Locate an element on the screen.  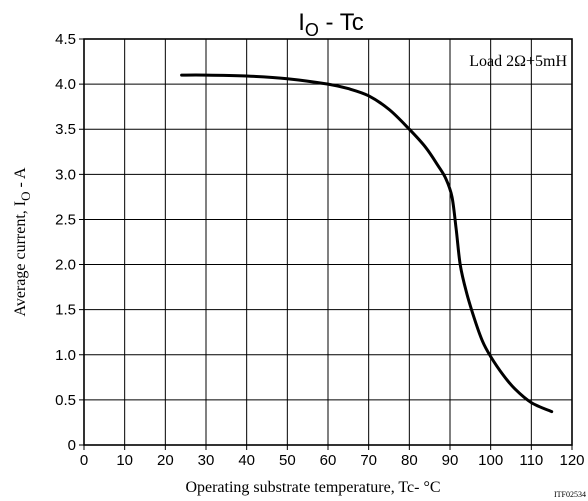
y-tick-label: 4.5 is located at coordinates (65, 39).